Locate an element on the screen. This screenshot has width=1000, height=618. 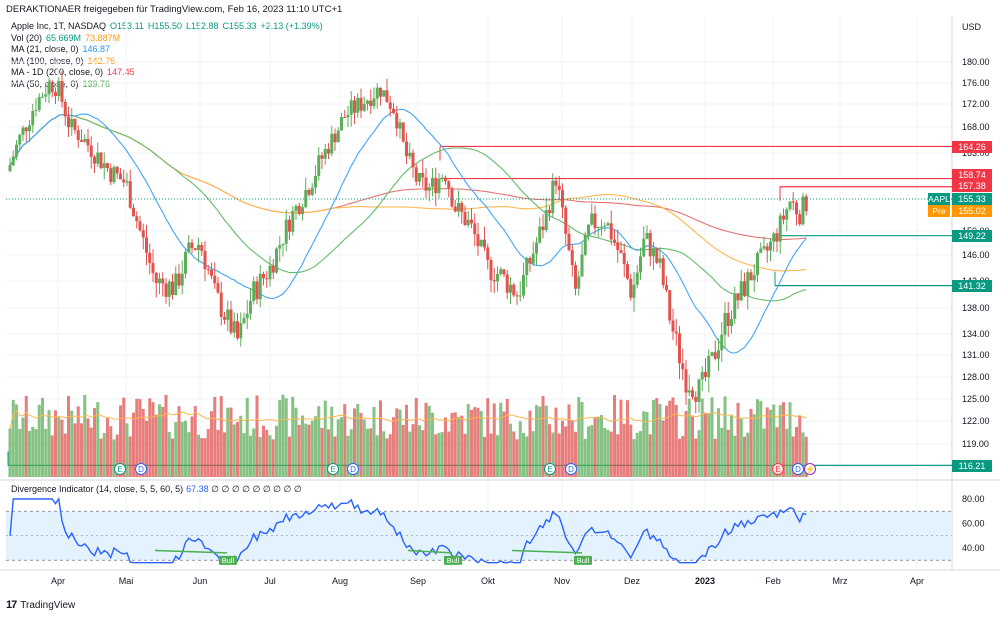
legend-key: Apple Inc, 1T, NASDAQ is located at coordinates (59, 26).